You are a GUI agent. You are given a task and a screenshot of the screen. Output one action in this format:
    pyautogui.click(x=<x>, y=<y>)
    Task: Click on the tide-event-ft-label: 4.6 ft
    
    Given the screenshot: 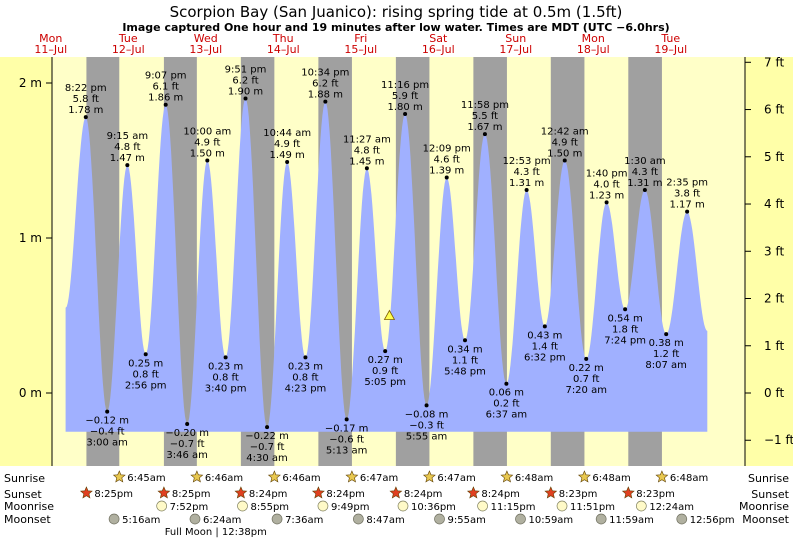 What is the action you would take?
    pyautogui.click(x=447, y=160)
    